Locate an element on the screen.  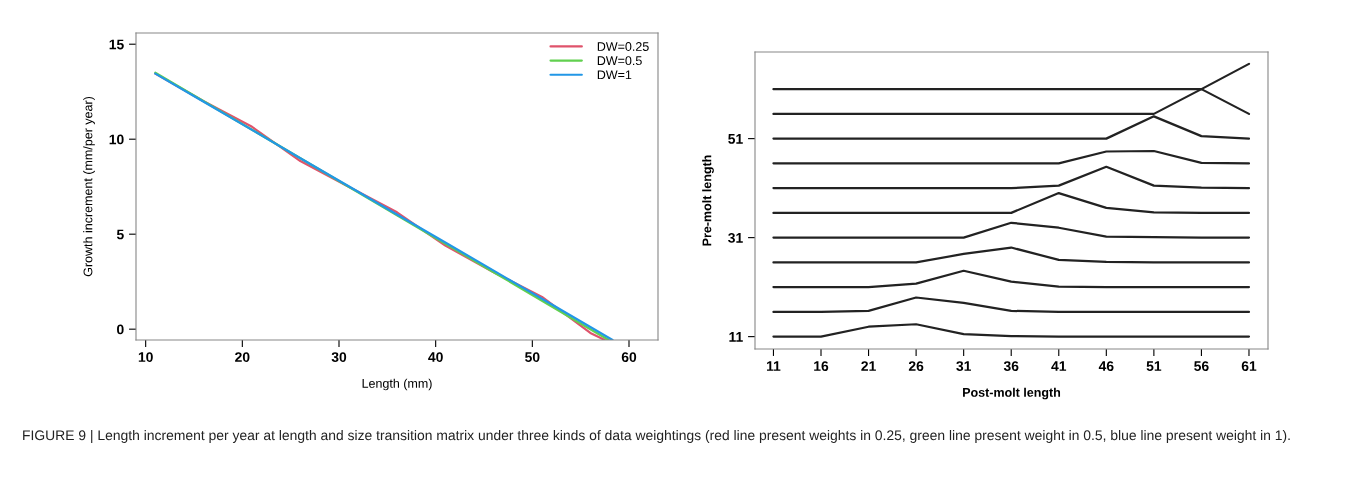
x-tick-label: 60 is located at coordinates (629, 357).